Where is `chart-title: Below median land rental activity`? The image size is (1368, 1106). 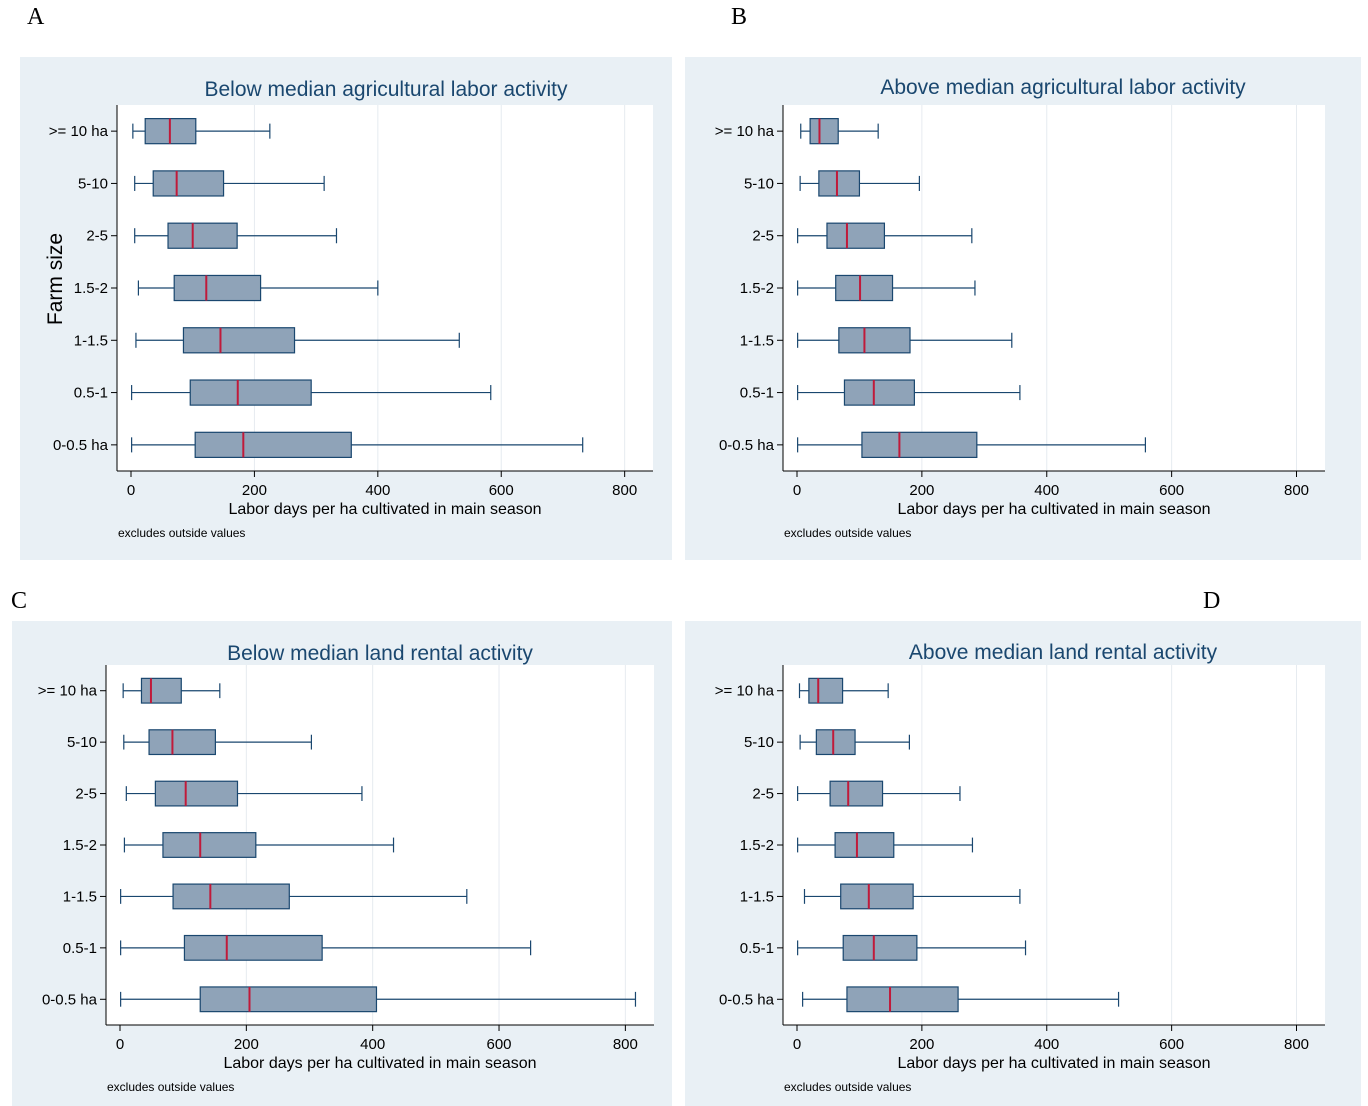
chart-title: Below median land rental activity is located at coordinates (380, 653).